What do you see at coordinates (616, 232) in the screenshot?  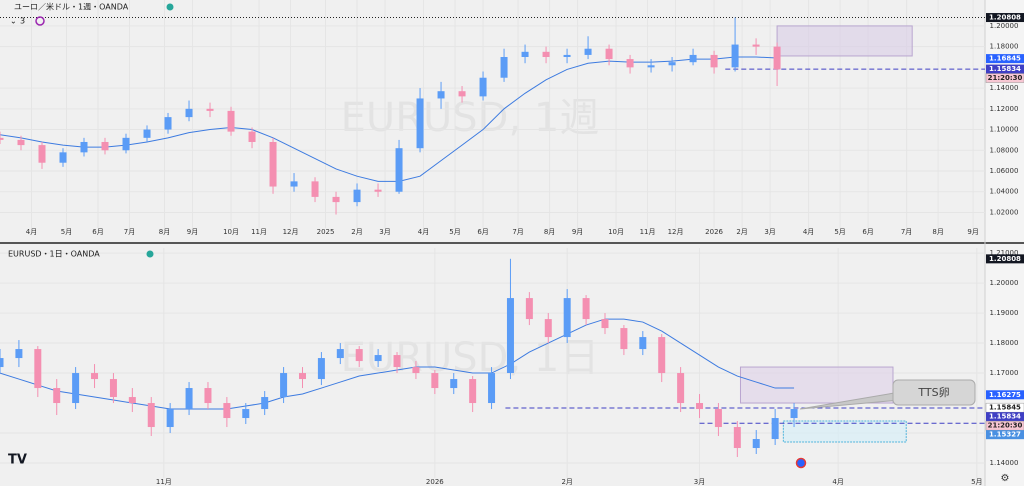 I see `x-tick-label: 10月` at bounding box center [616, 232].